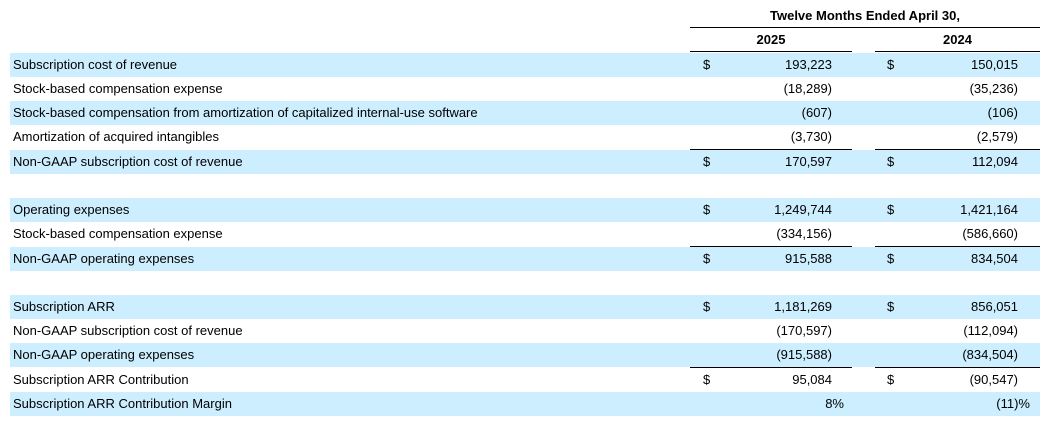  What do you see at coordinates (990, 233) in the screenshot?
I see `value-2024: (586,660)` at bounding box center [990, 233].